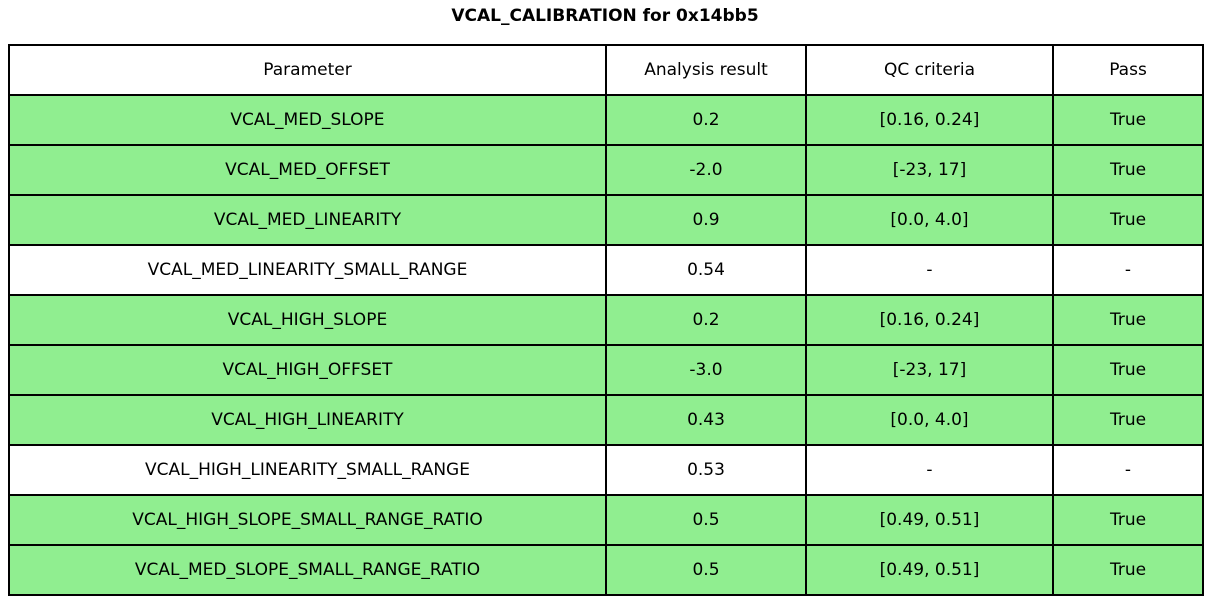  What do you see at coordinates (929, 70) in the screenshot?
I see `column-header-qc-criteria: QC criteria` at bounding box center [929, 70].